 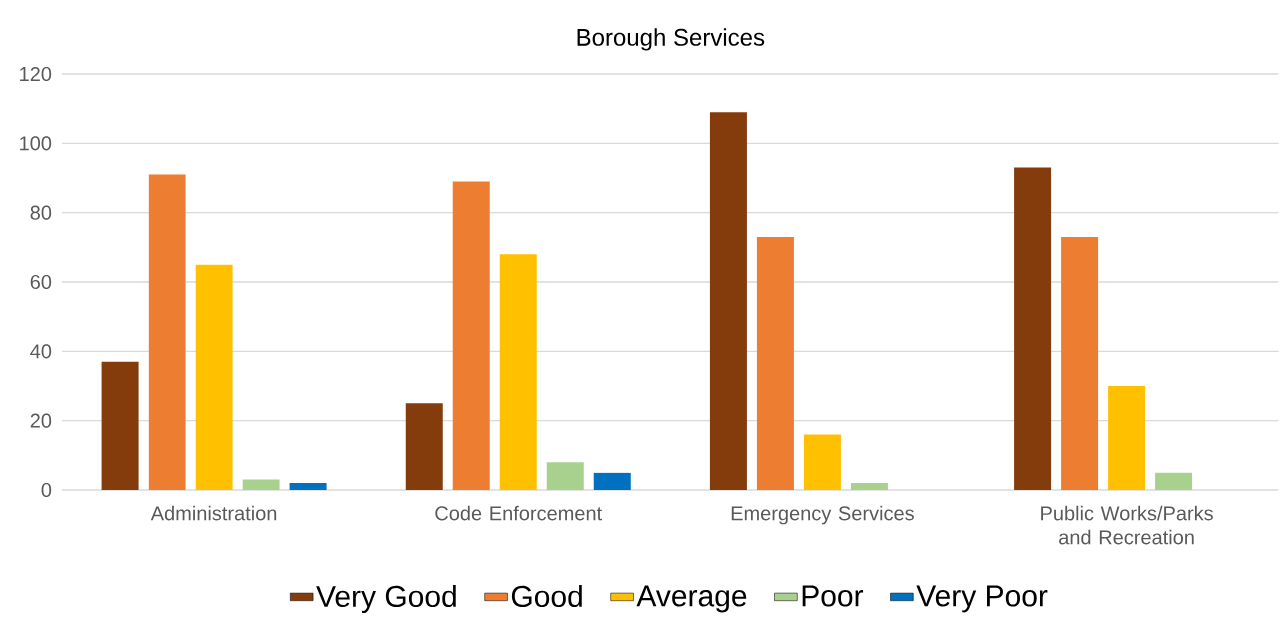 I want to click on x-tick-label: Code Enforcement, so click(x=519, y=513).